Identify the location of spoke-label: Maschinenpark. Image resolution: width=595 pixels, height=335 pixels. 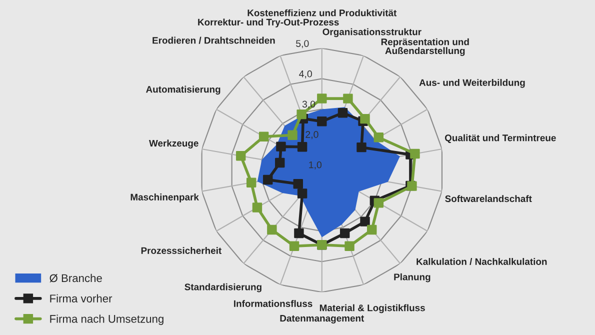
(164, 198).